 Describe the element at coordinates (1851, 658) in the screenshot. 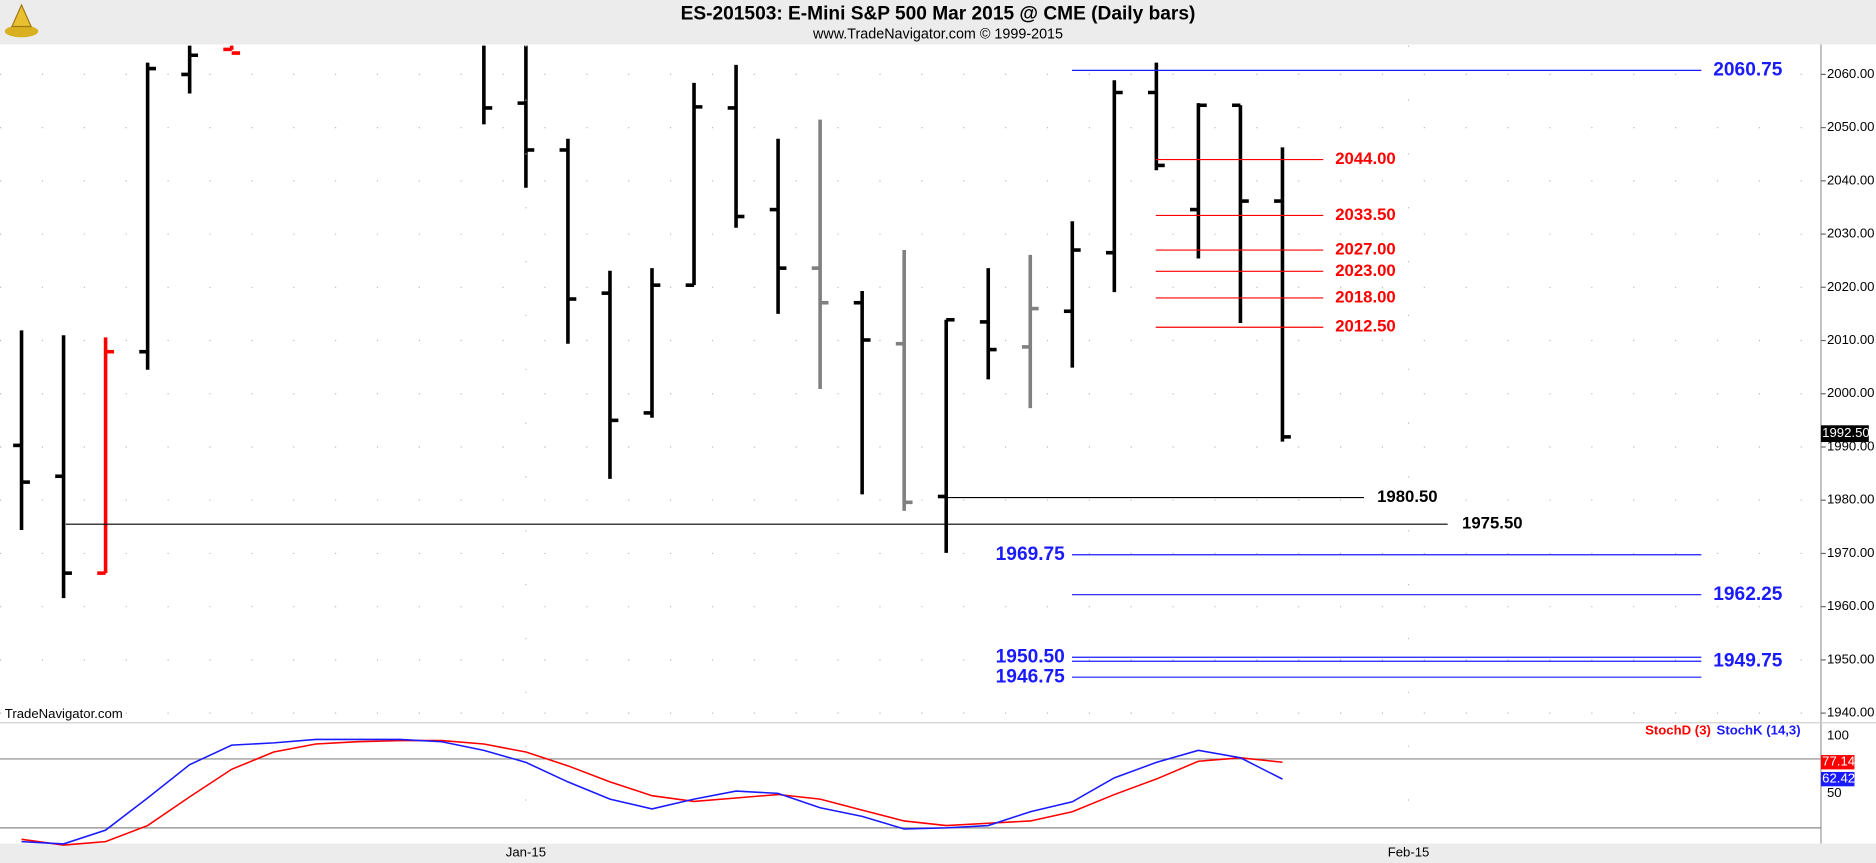

I see `y-tick-label: 1950.00` at that location.